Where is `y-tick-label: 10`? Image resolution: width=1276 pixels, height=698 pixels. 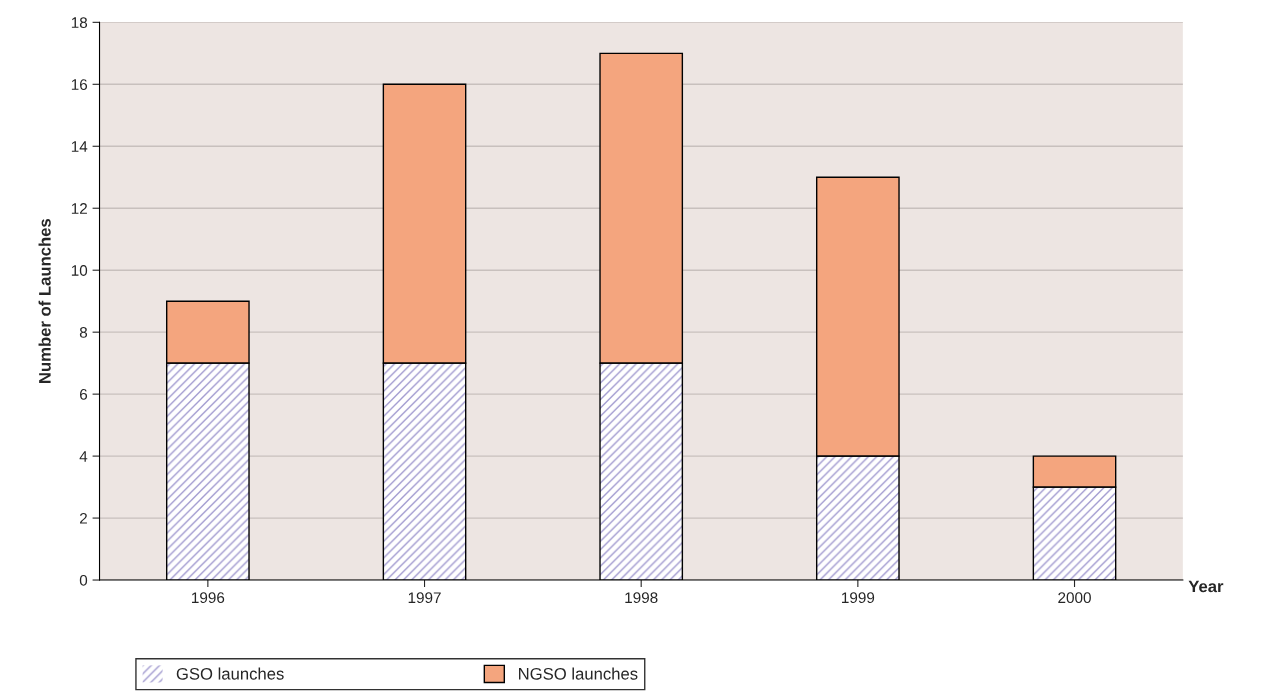 y-tick-label: 10 is located at coordinates (79, 270).